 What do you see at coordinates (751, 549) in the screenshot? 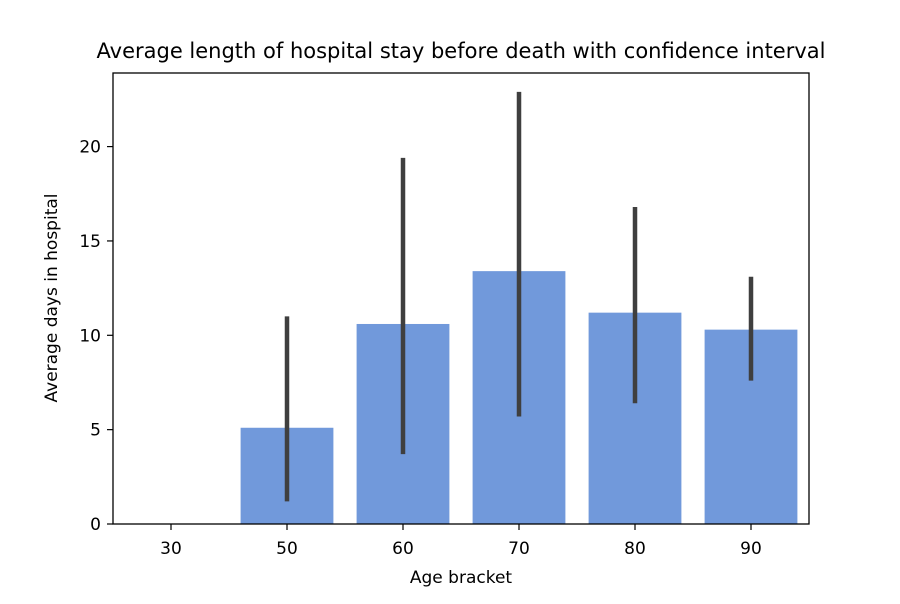
I see `x-tick-label: 90` at bounding box center [751, 549].